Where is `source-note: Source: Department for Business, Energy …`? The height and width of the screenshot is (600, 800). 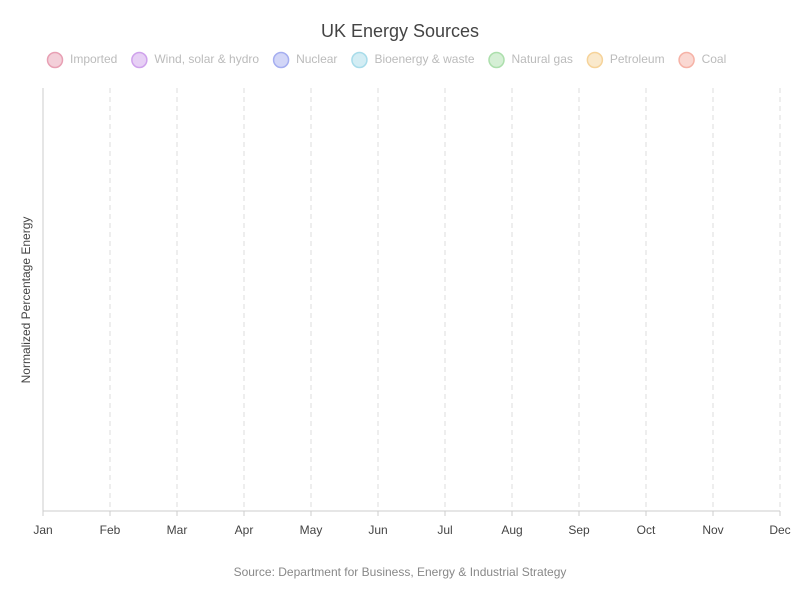
source-note: Source: Department for Business, Energy … is located at coordinates (400, 572).